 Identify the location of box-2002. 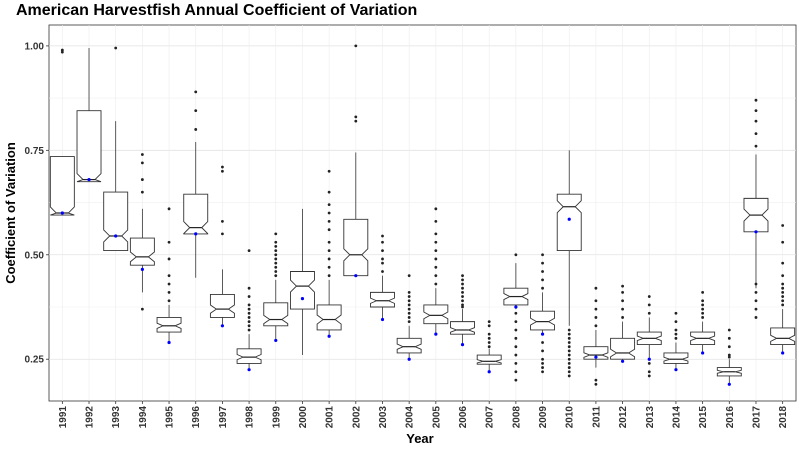
(356, 161).